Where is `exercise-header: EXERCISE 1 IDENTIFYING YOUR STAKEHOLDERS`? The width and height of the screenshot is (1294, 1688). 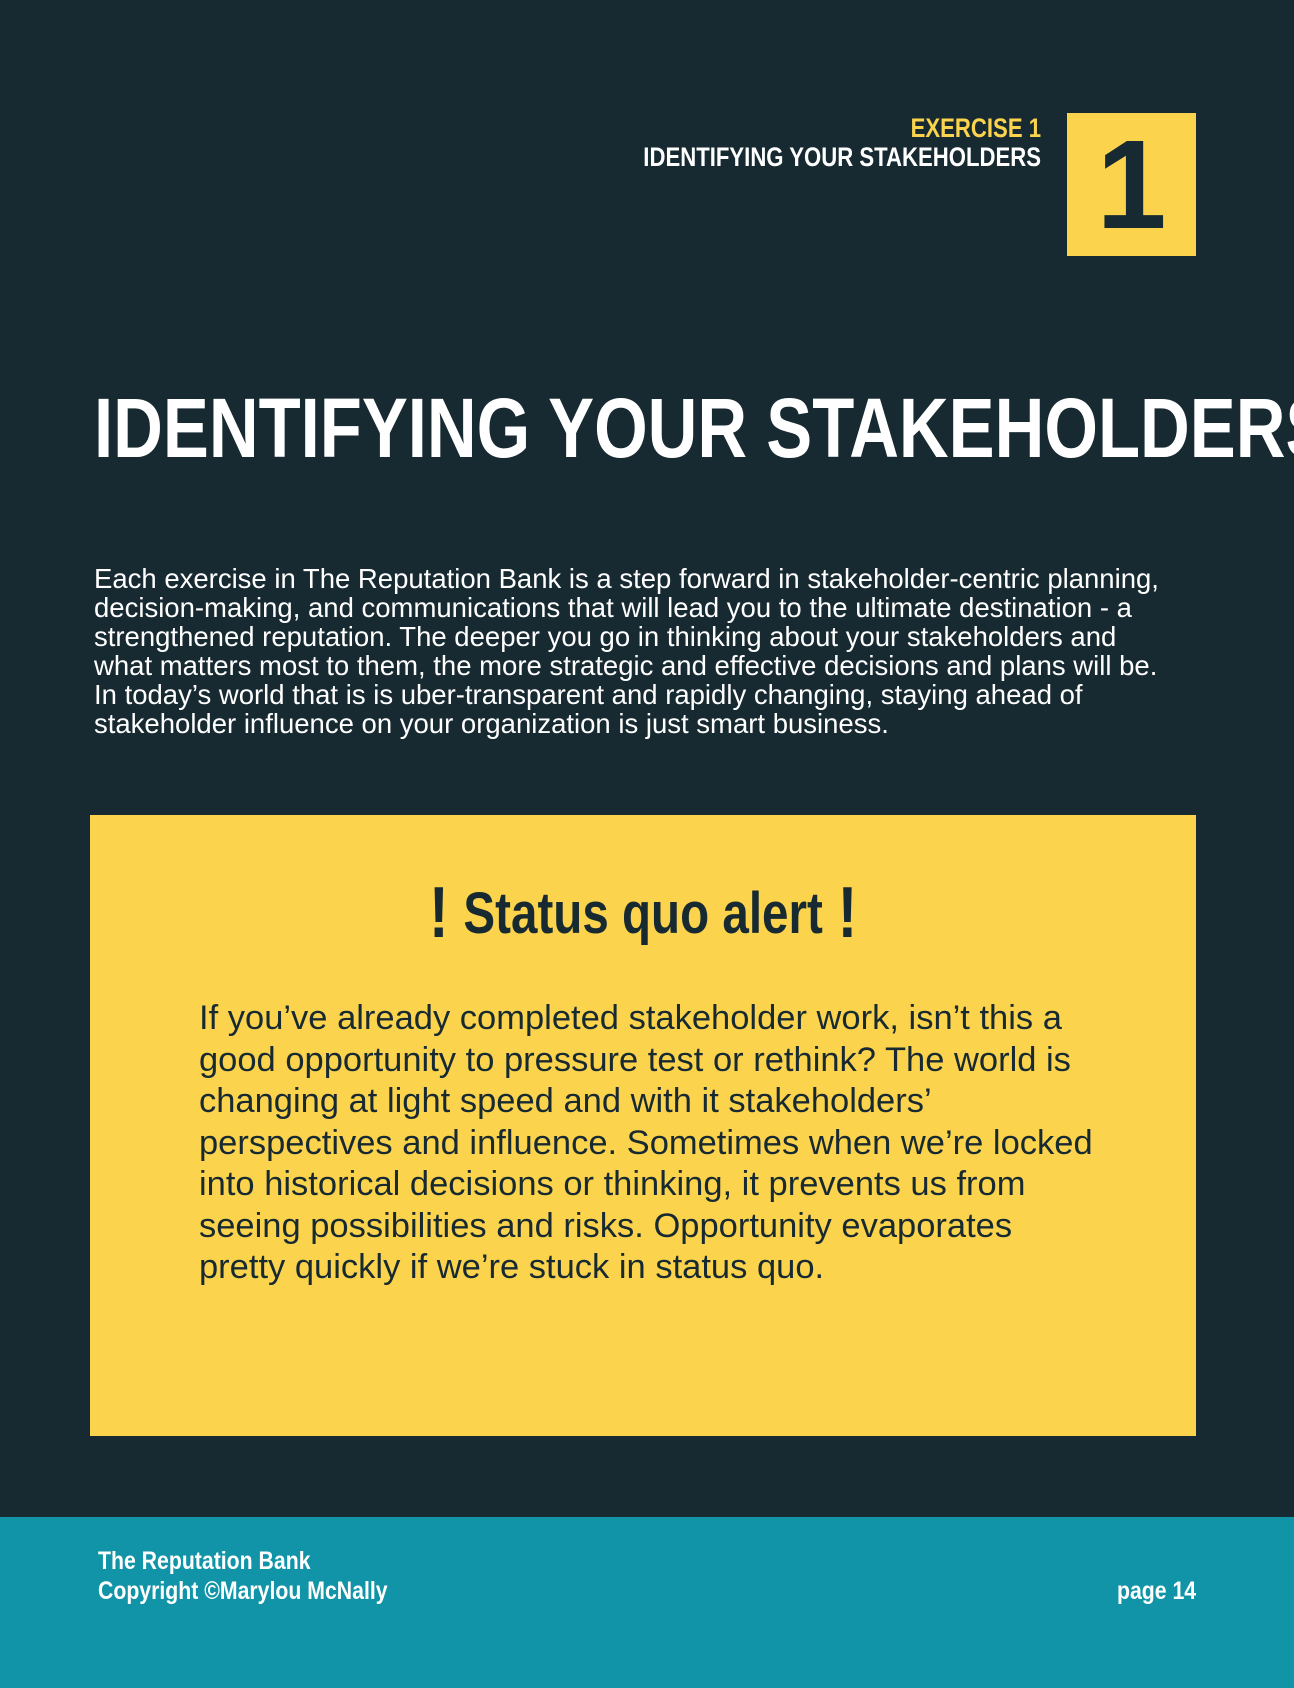
exercise-header: EXERCISE 1 IDENTIFYING YOUR STAKEHOLDERS is located at coordinates (842, 143).